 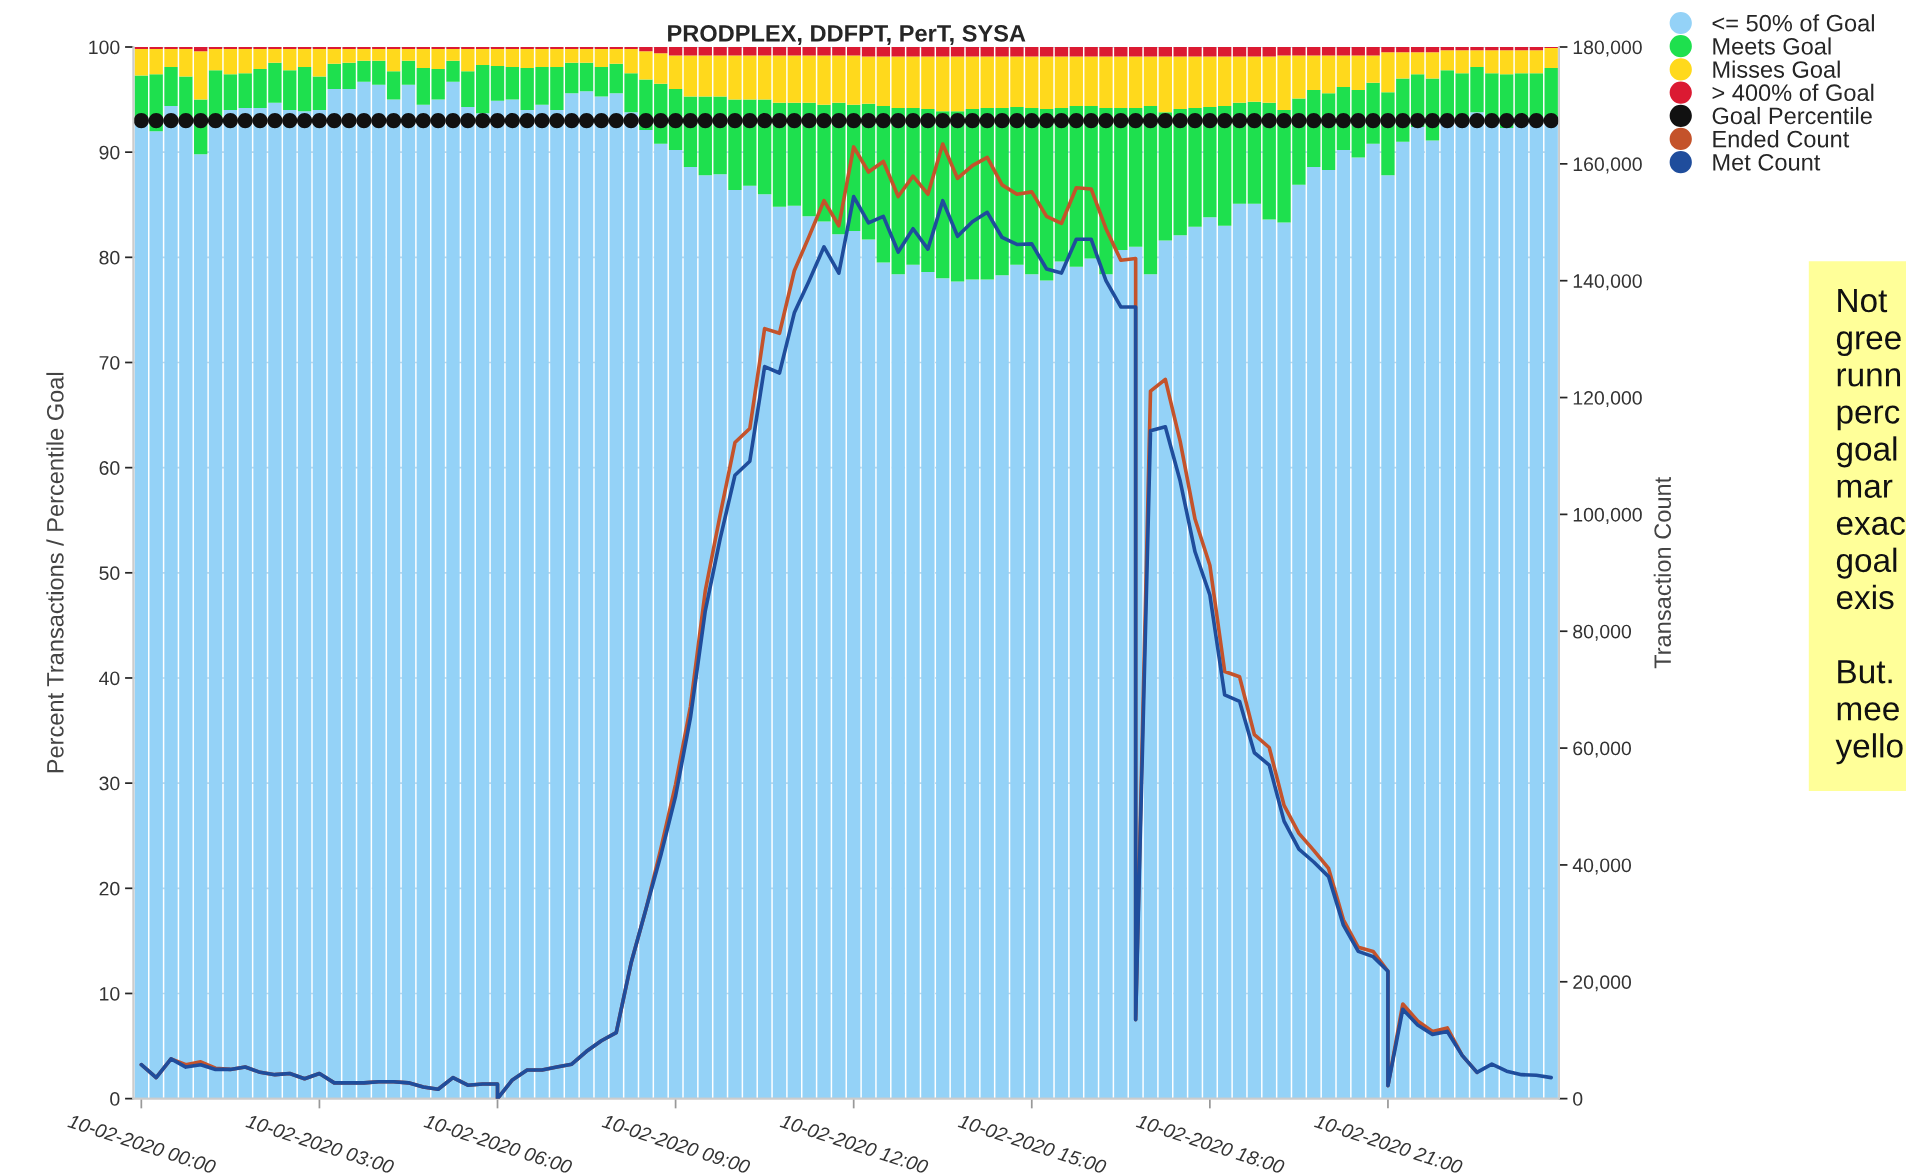 What do you see at coordinates (1792, 115) in the screenshot?
I see `legend-label: Goal Percentile` at bounding box center [1792, 115].